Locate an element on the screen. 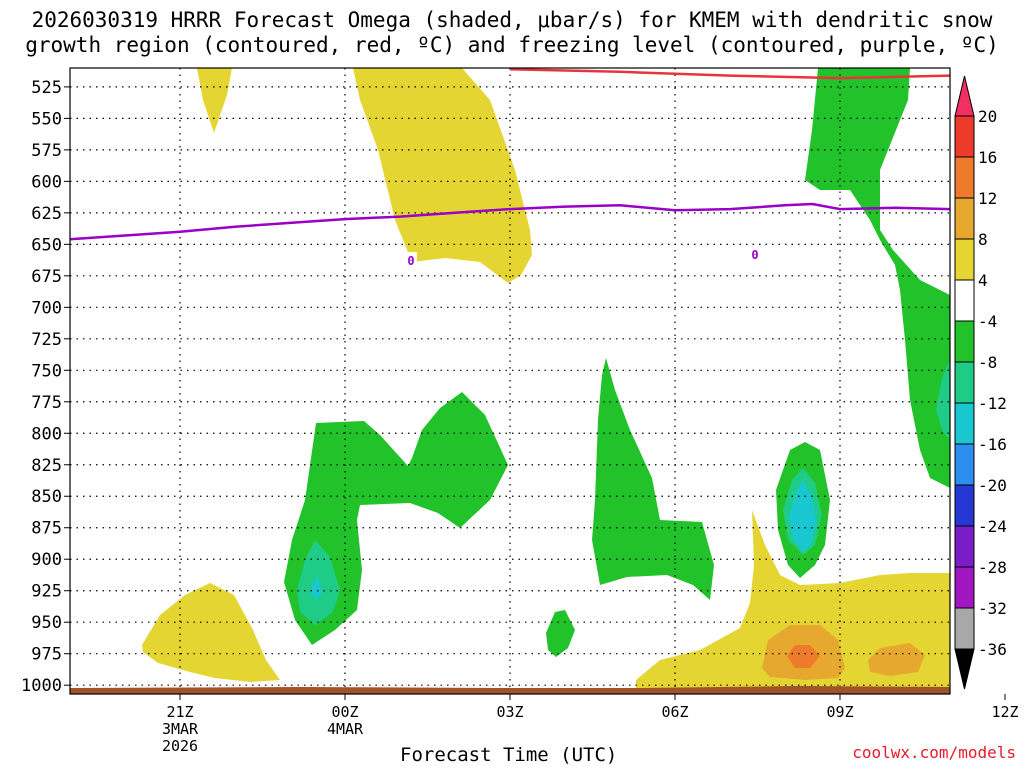 The width and height of the screenshot is (1024, 768). omega-negative-region-small is located at coordinates (560, 633).